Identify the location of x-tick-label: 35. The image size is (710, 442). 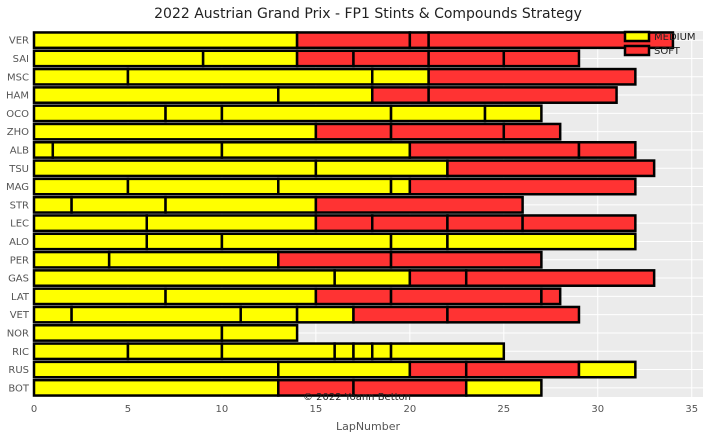
(691, 409).